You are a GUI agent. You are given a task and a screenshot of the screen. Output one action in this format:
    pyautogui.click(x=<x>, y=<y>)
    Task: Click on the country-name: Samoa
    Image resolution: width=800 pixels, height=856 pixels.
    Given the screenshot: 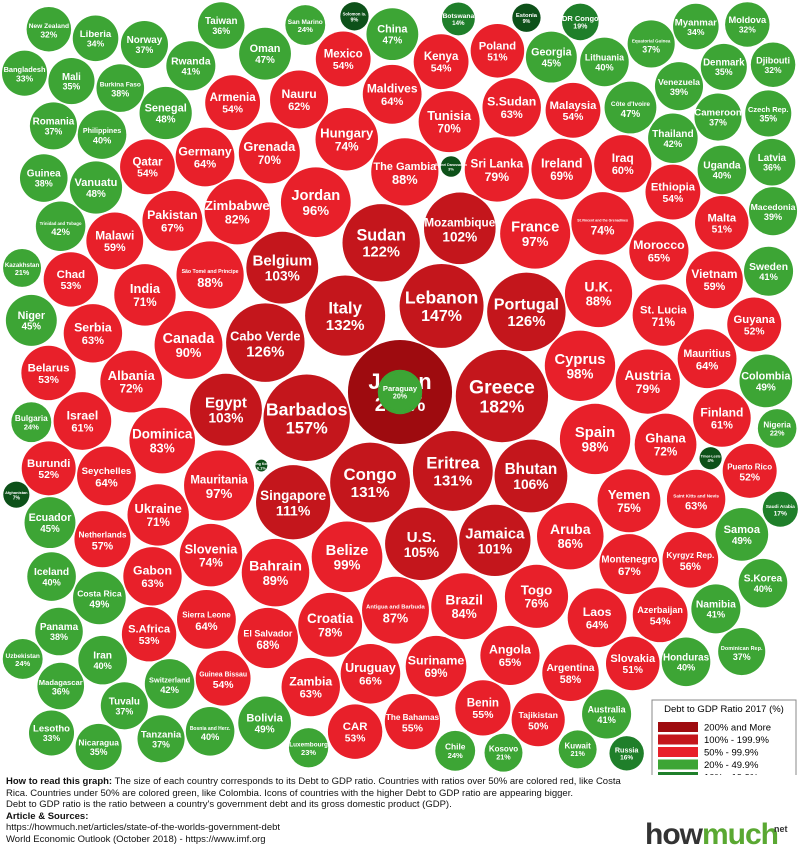 What is the action you would take?
    pyautogui.click(x=742, y=530)
    